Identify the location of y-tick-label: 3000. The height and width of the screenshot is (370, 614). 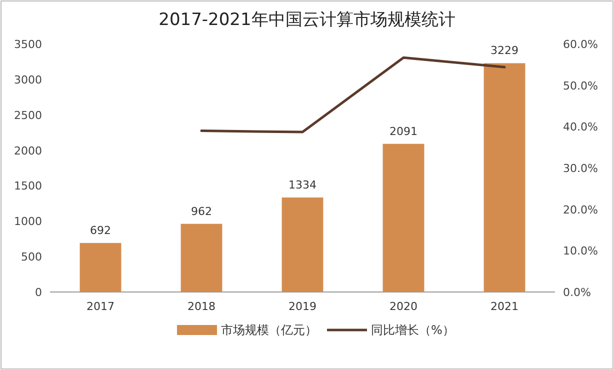
(28, 79).